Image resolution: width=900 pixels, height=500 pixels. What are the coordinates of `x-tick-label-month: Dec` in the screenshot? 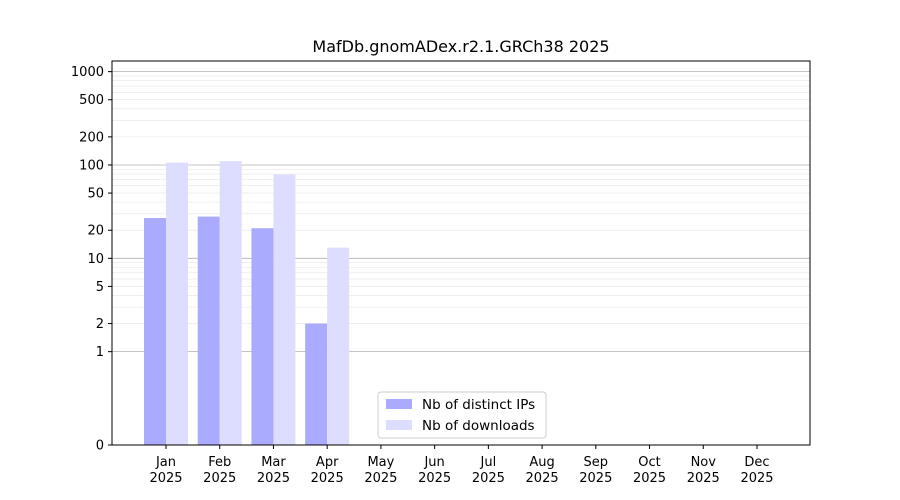 It's located at (756, 462).